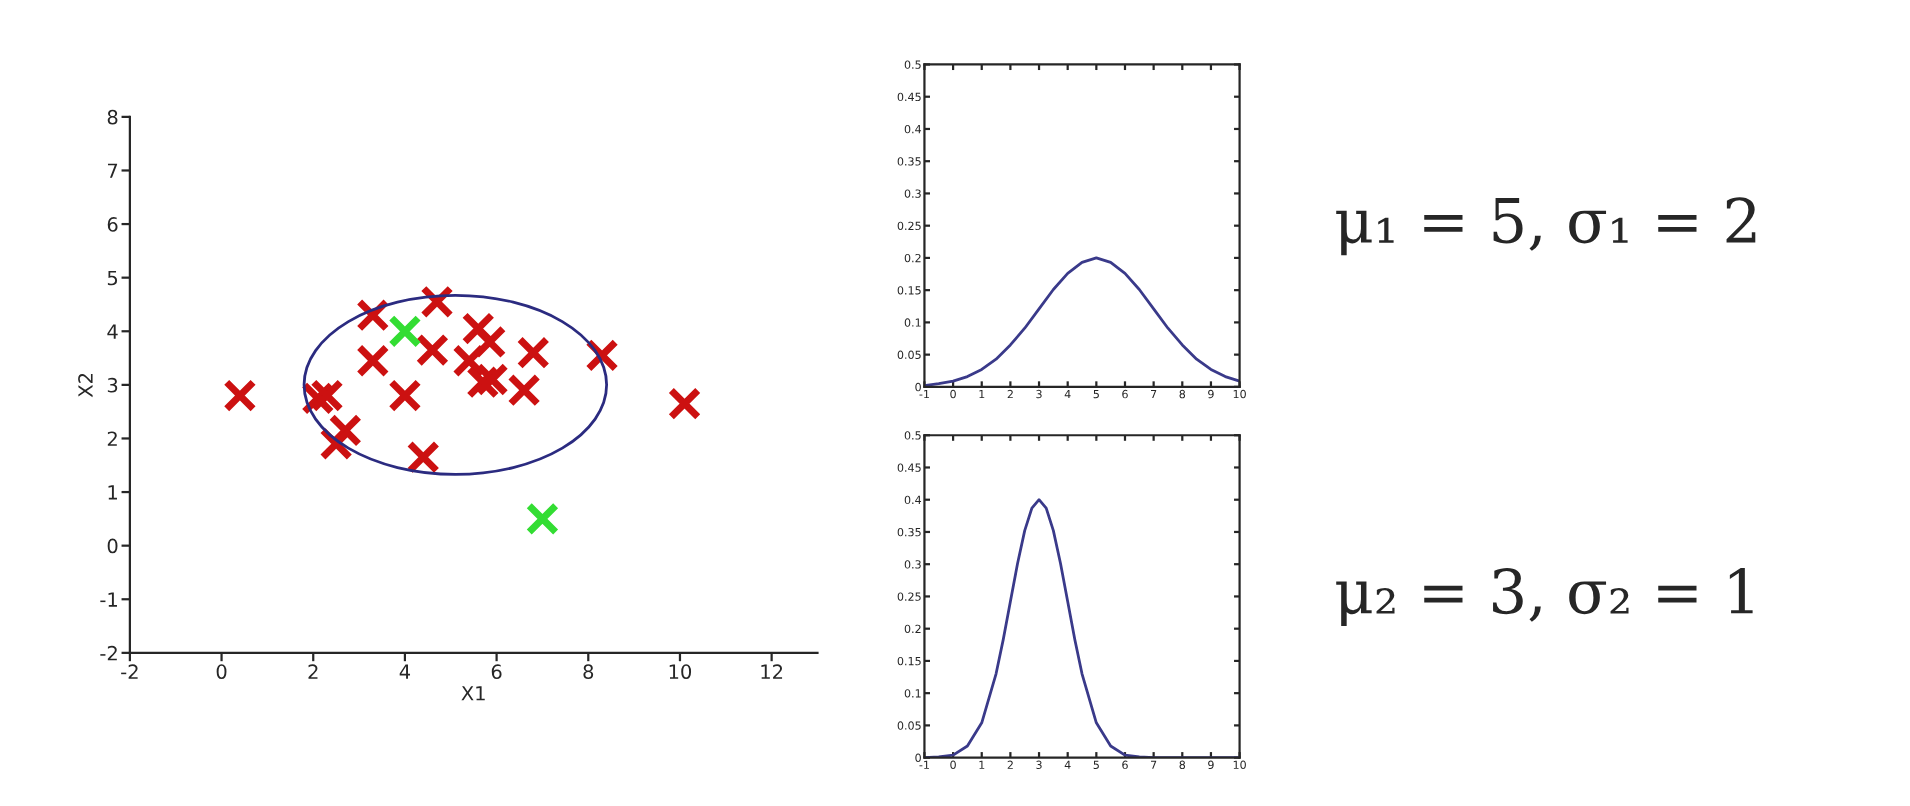 The image size is (1910, 806). I want to click on x-tick-label: 8, so click(588, 672).